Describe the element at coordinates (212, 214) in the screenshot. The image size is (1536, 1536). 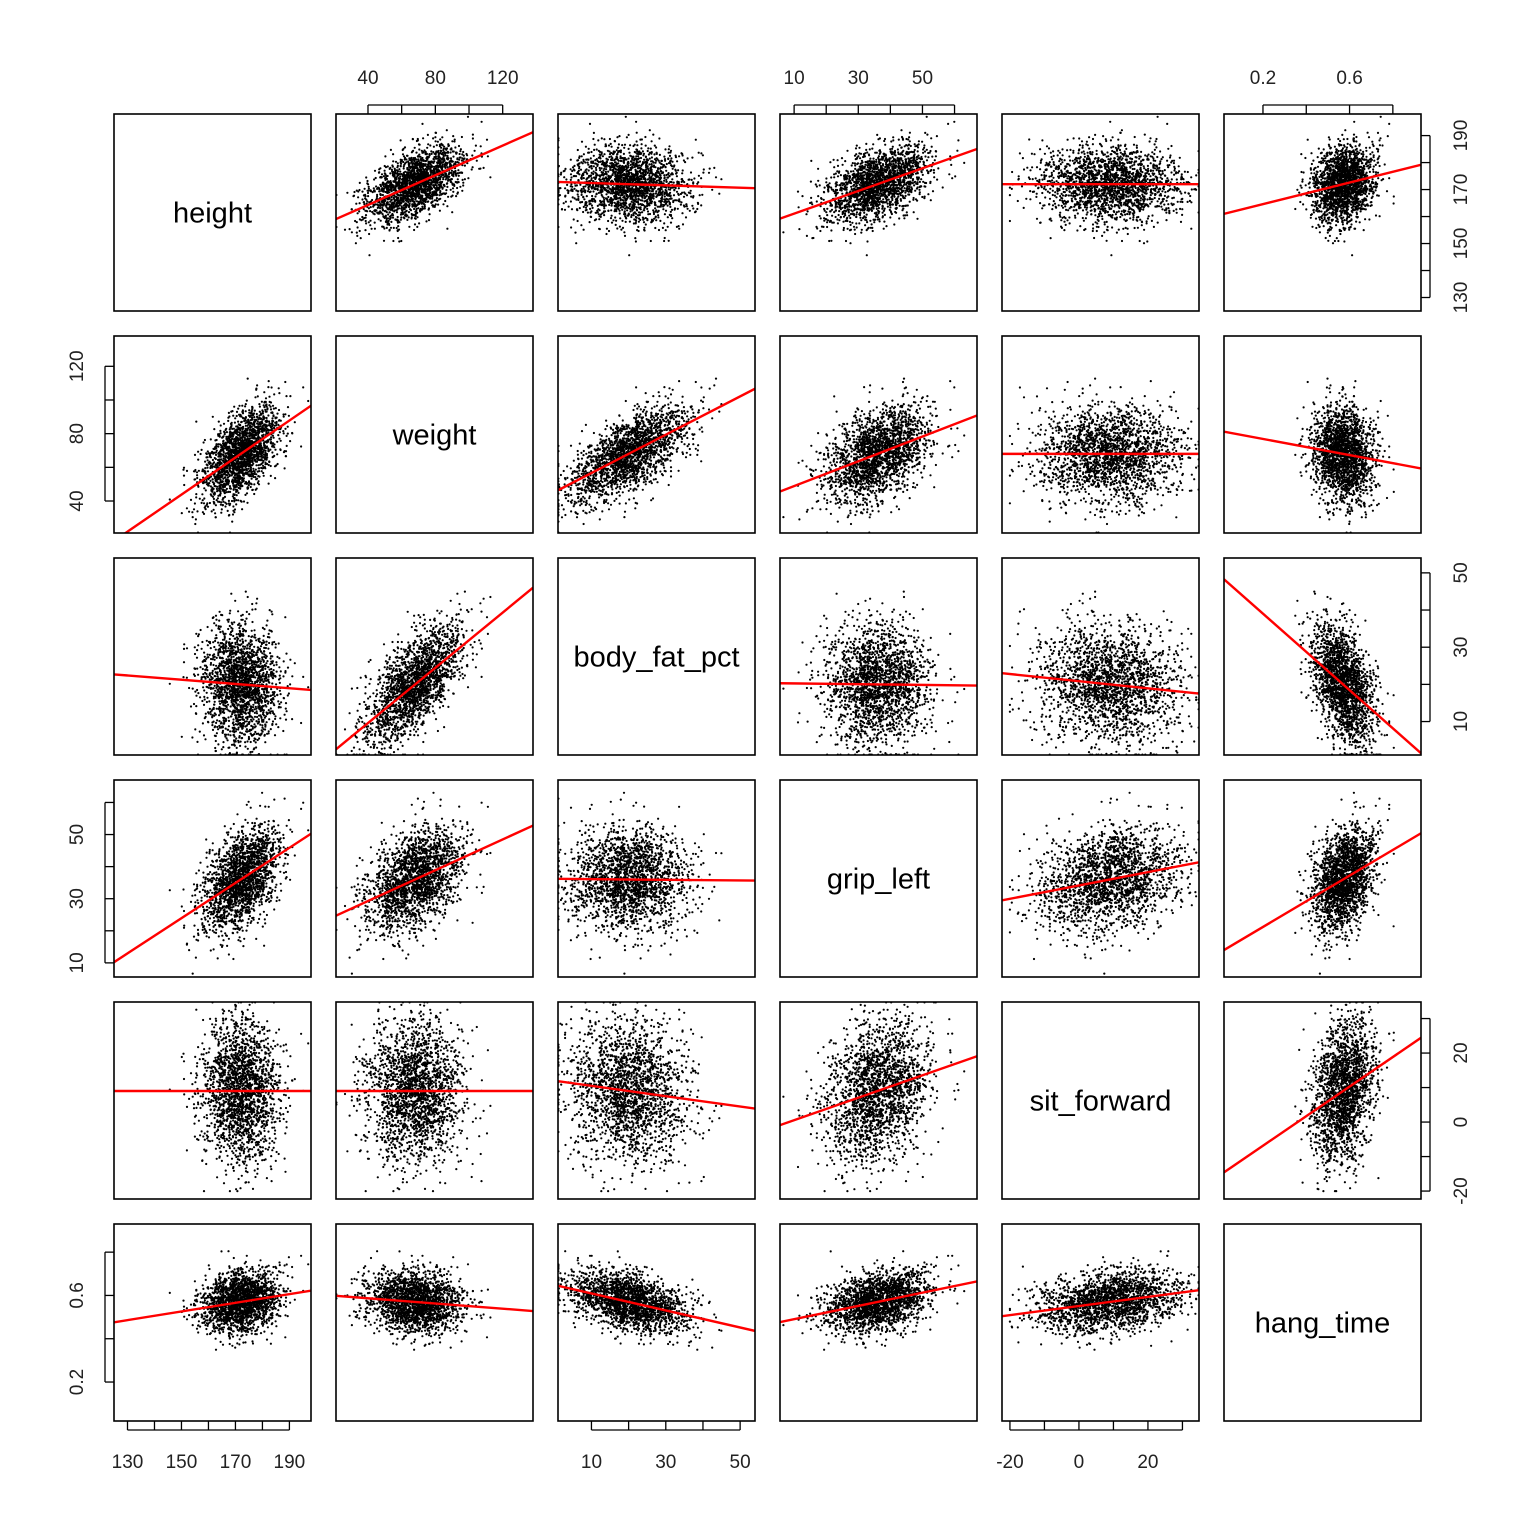
I see `diagonal-label-height: height` at that location.